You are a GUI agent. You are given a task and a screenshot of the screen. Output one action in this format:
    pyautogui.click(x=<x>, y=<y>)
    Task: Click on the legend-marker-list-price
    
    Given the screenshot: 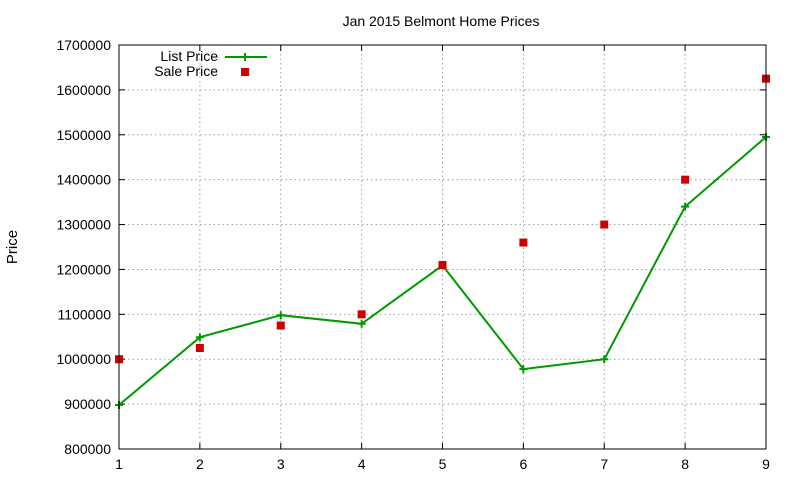 What is the action you would take?
    pyautogui.click(x=245, y=57)
    